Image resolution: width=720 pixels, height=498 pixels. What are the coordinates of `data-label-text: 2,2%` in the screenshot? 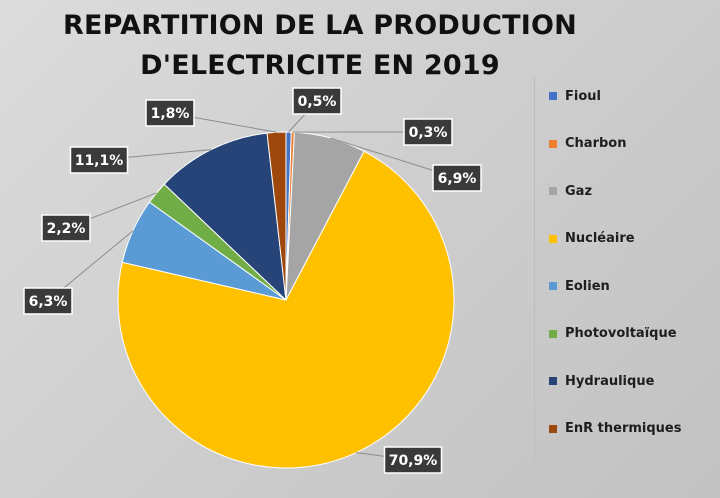 It's located at (66, 229).